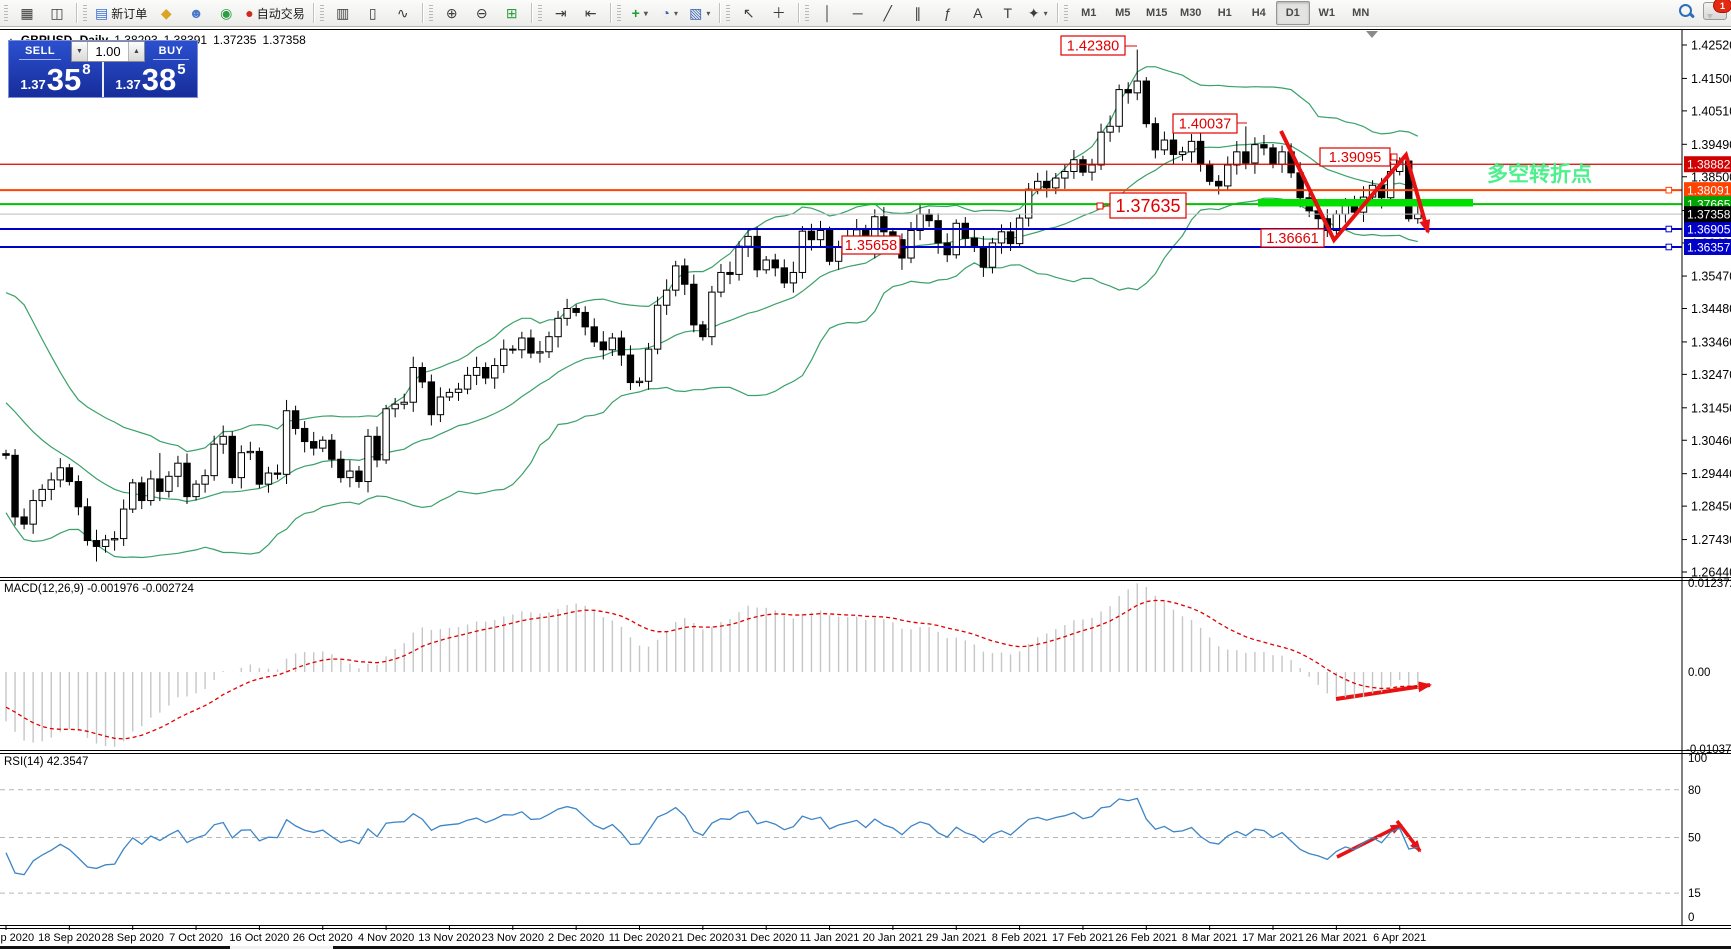 The width and height of the screenshot is (1731, 949). What do you see at coordinates (46, 762) in the screenshot?
I see `rsi-title: RSI(14) 42.3547` at bounding box center [46, 762].